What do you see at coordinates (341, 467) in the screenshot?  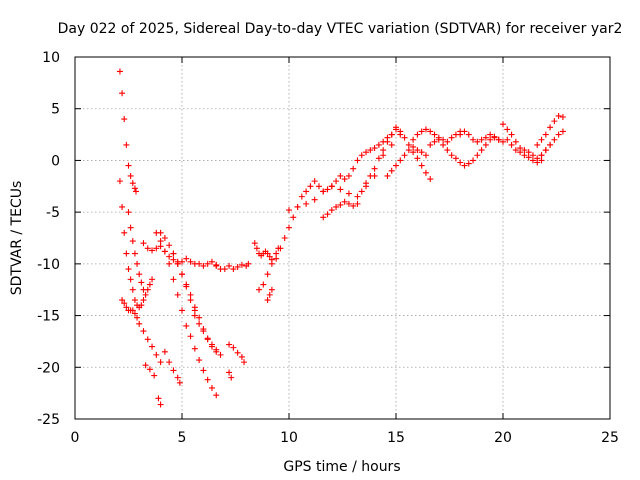 I see `x-axis-label: GPS time / hours` at bounding box center [341, 467].